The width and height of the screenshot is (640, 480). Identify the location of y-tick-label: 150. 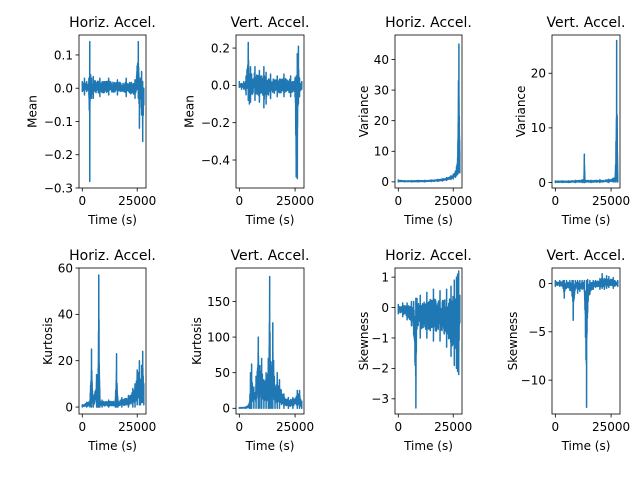
(218, 302).